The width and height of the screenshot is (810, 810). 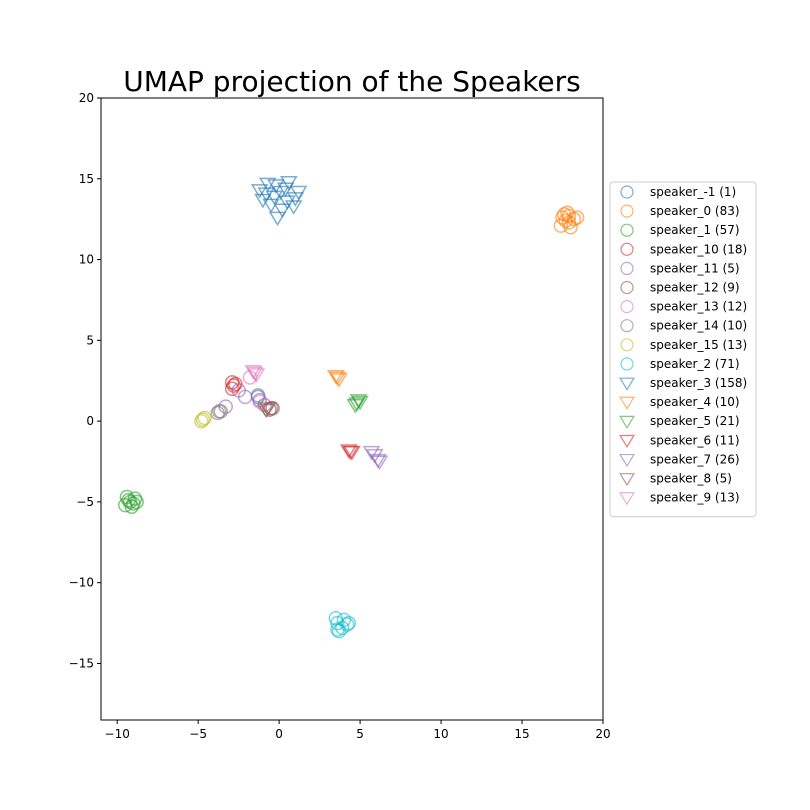 I want to click on legend-label: speaker_10 (18), so click(x=698, y=249).